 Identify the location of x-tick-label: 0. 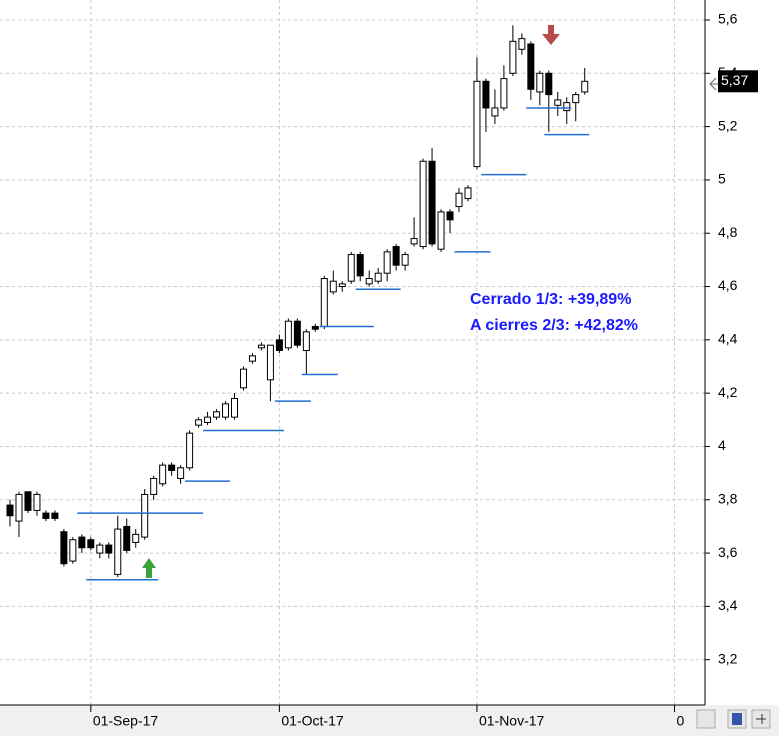
(681, 721).